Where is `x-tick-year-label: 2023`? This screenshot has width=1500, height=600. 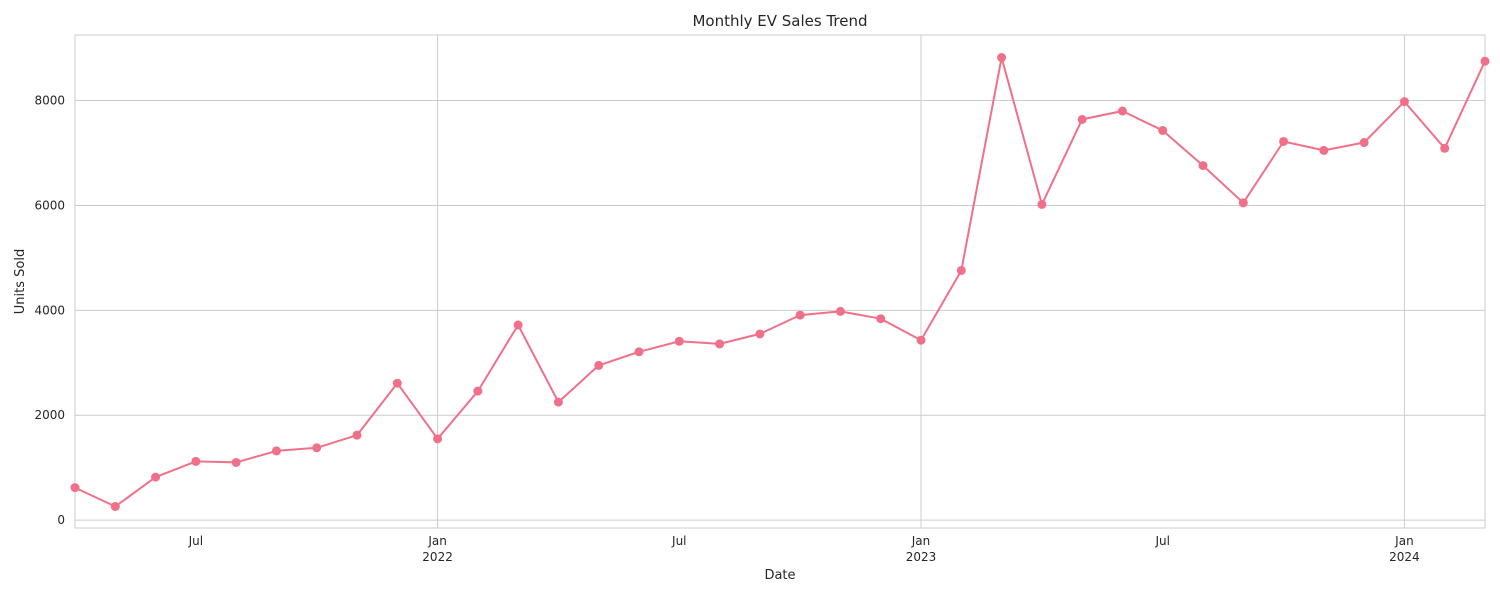 x-tick-year-label: 2023 is located at coordinates (921, 557).